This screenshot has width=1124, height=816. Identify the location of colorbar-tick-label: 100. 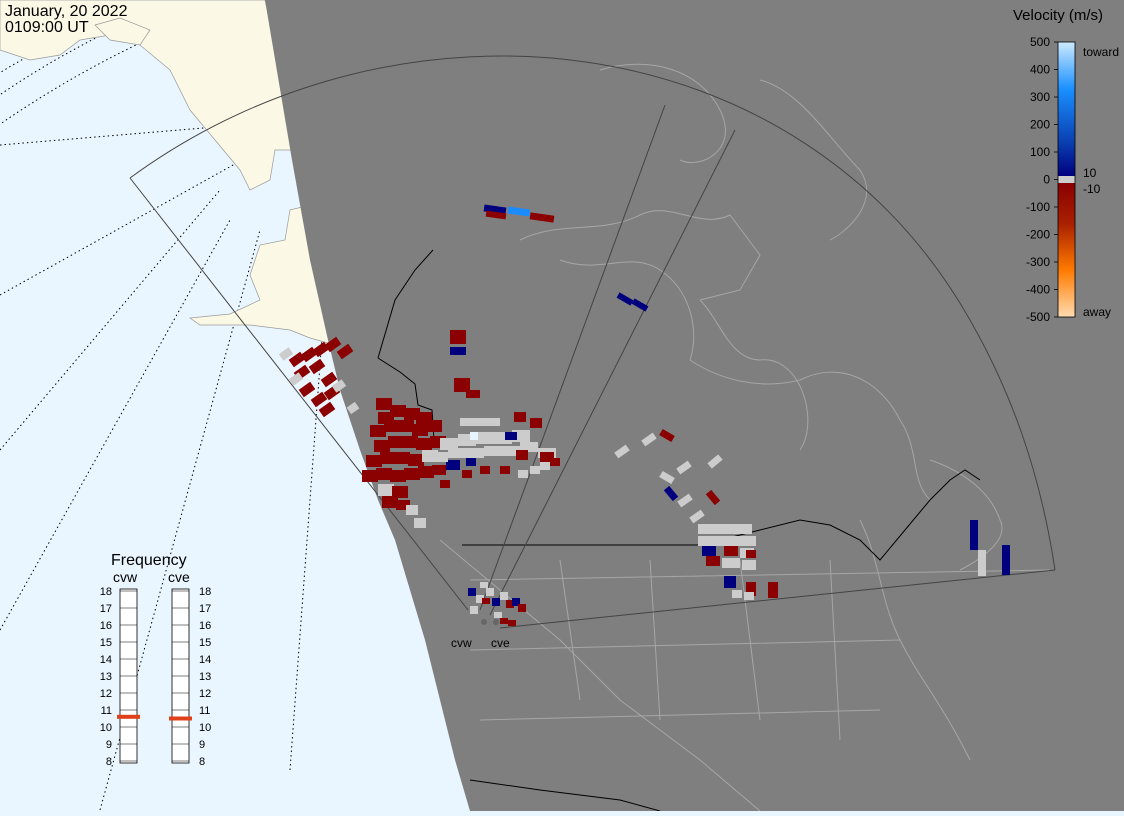
(1040, 152).